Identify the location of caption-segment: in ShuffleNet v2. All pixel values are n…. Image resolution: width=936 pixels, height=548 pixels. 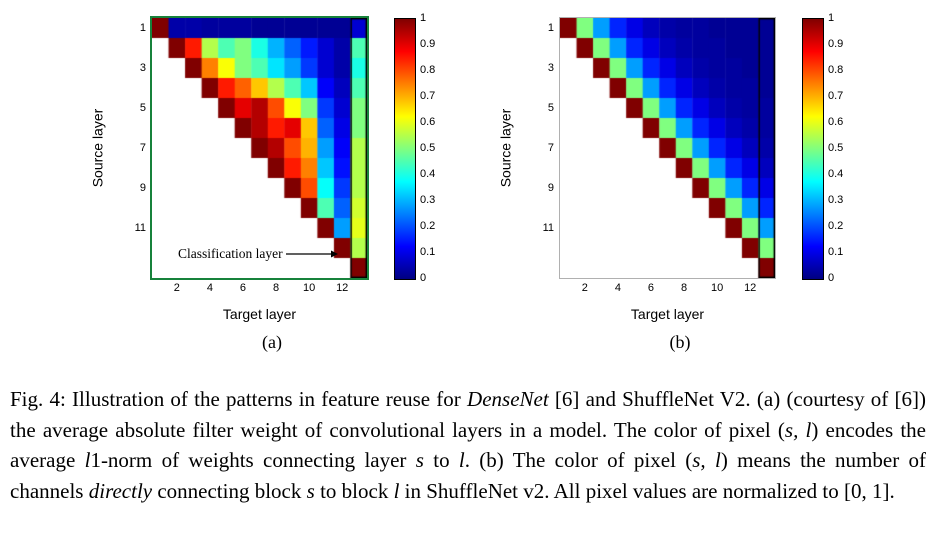
(647, 490).